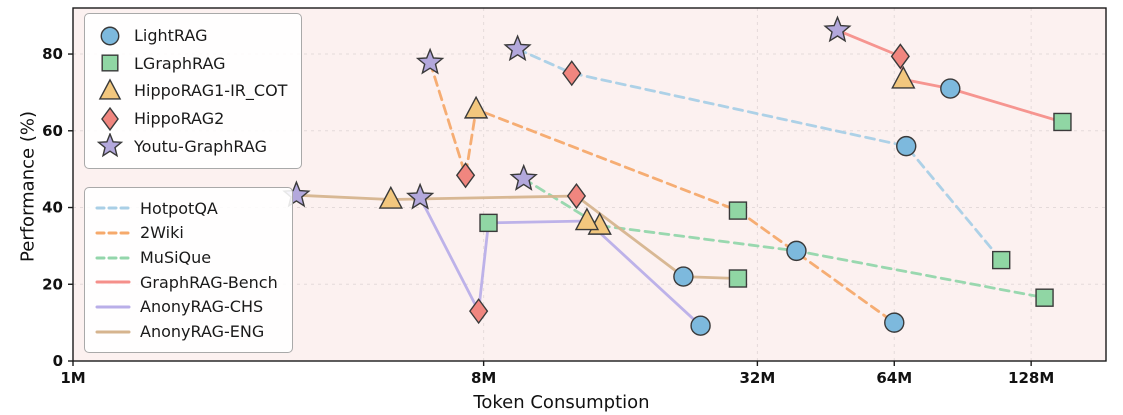 This screenshot has width=1123, height=415. I want to click on legend-item-HippoRAG2: HippoRAG2, so click(191, 119).